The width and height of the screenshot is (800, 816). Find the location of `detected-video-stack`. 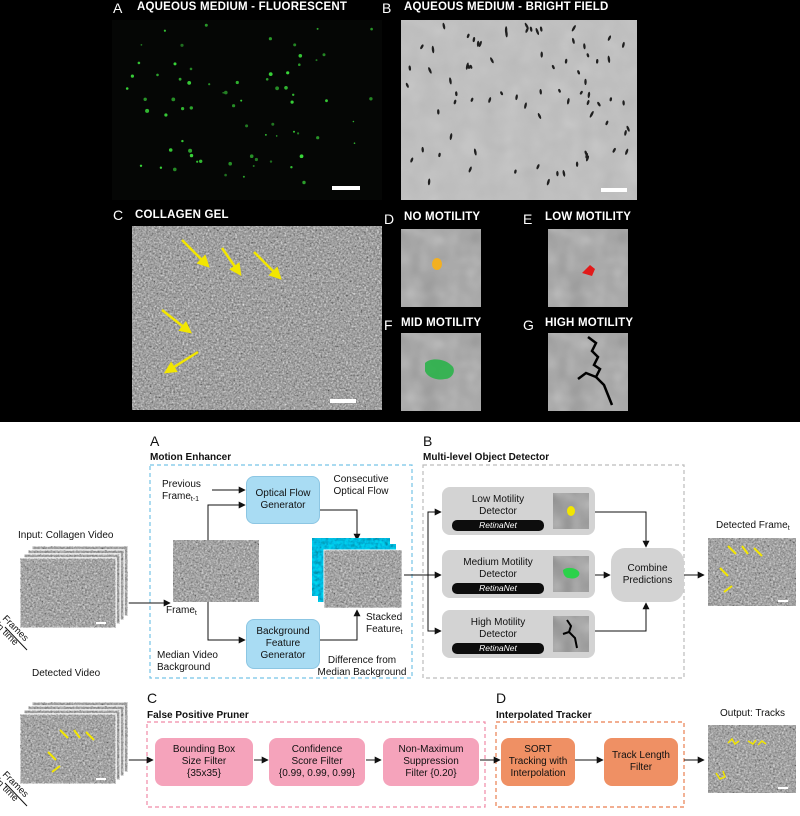

detected-video-stack is located at coordinates (74, 743).